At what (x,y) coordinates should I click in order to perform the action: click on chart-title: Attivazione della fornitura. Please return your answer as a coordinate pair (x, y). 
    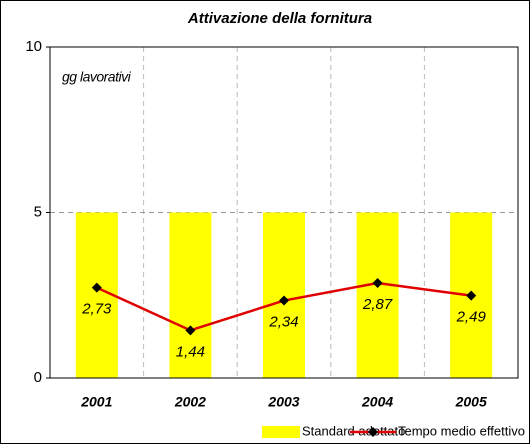
    Looking at the image, I should click on (279, 18).